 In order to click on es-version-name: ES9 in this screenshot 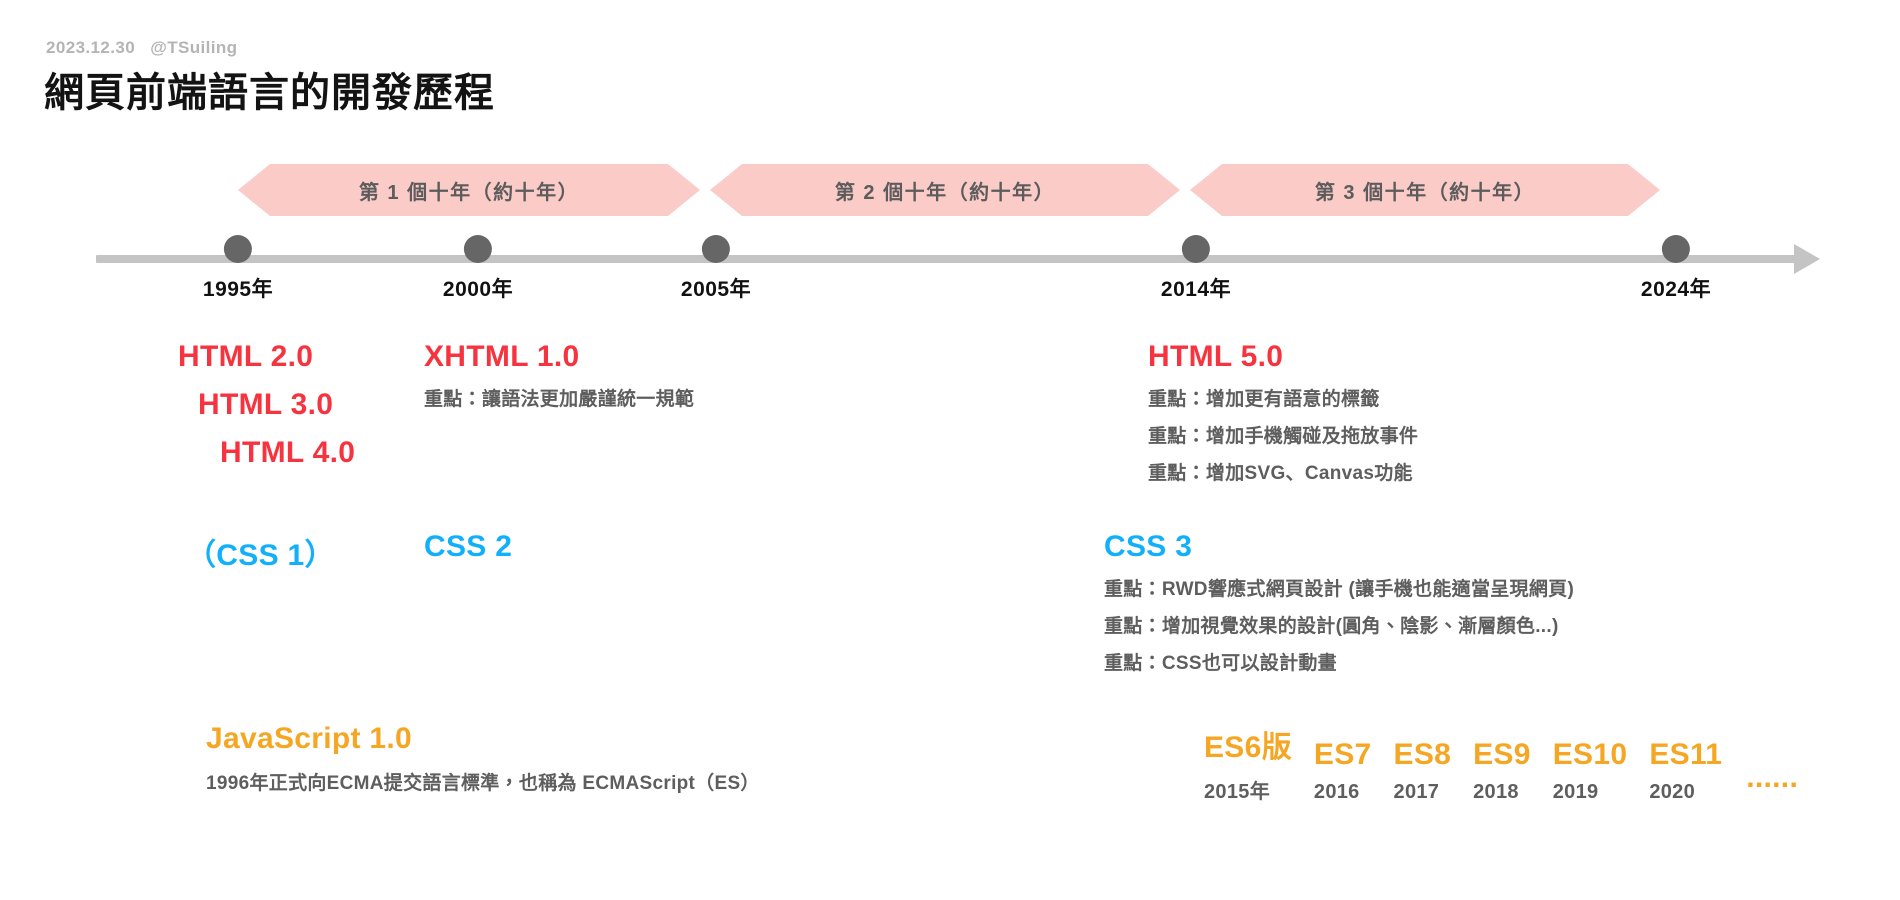, I will do `click(1502, 754)`.